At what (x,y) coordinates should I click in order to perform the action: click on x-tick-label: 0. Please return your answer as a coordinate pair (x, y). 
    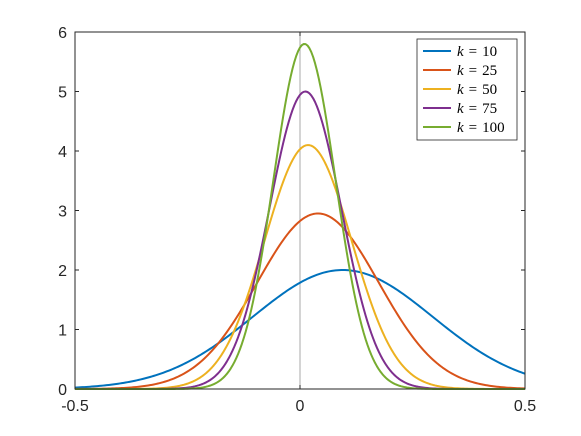
    Looking at the image, I should click on (300, 406).